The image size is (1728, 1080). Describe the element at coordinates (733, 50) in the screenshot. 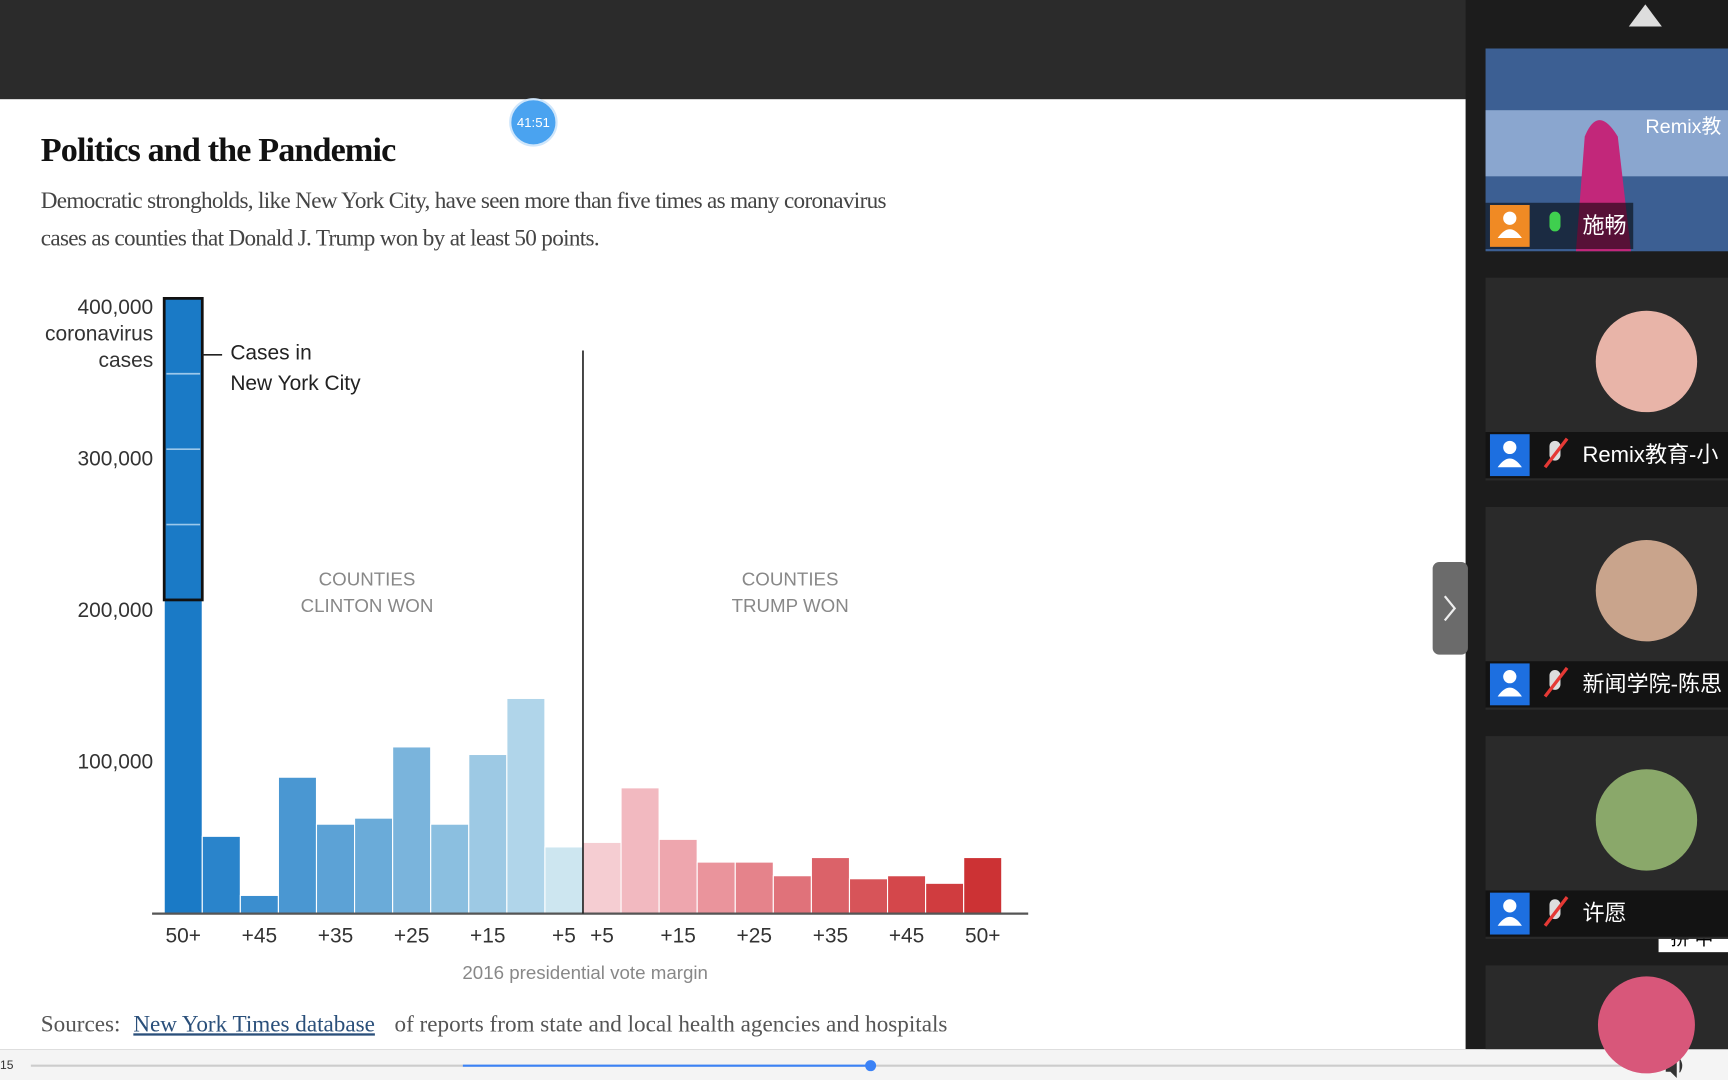

I see `top-bar` at that location.